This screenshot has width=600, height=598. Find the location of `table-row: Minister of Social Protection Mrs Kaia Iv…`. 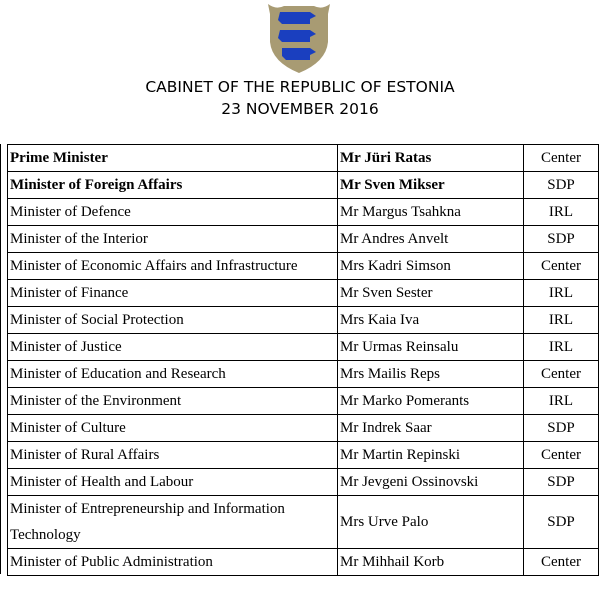

table-row: Minister of Social Protection Mrs Kaia Iv… is located at coordinates (303, 320).